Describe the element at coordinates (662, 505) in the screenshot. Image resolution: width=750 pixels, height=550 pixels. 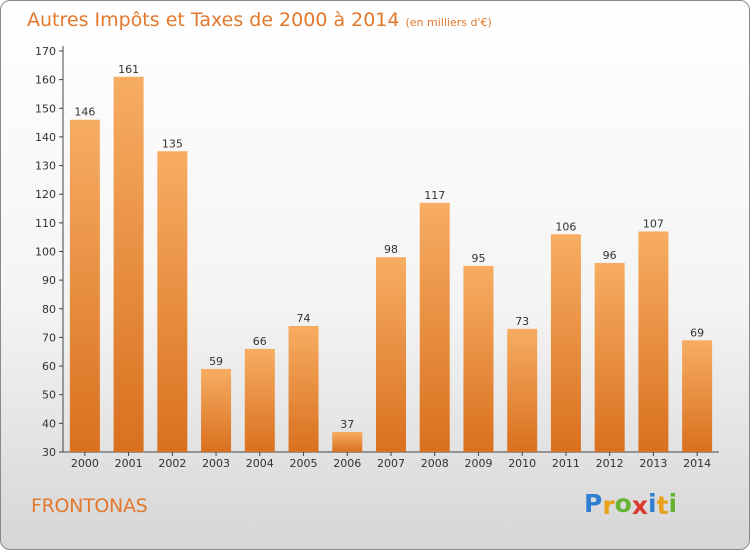
I see `logo-letter: t` at that location.